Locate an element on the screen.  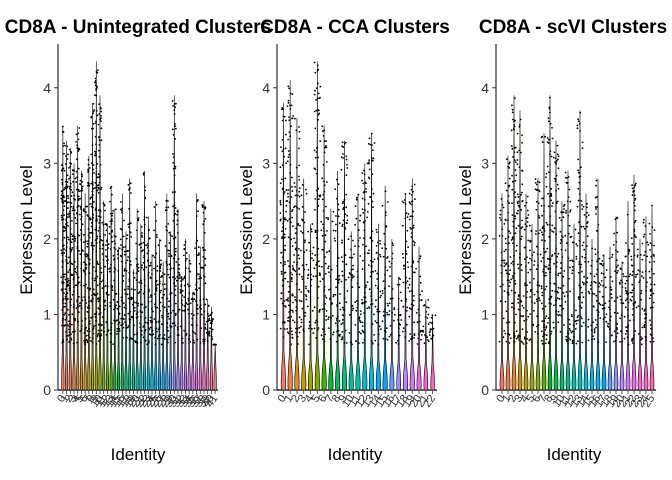
violin-cluster-16: 16 is located at coordinates (595, 294).